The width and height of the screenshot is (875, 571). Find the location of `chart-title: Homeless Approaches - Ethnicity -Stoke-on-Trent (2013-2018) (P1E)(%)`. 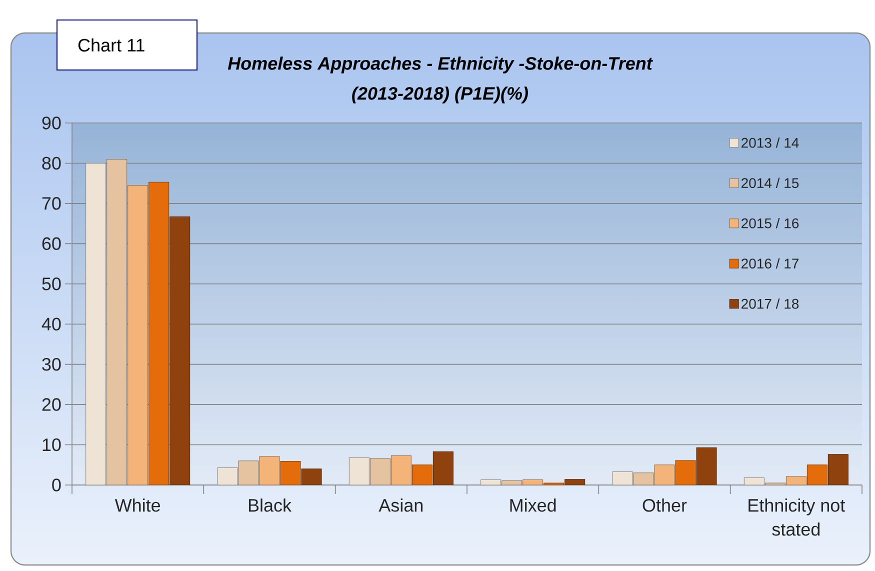

chart-title: Homeless Approaches - Ethnicity -Stoke-on-Trent (2013-2018) (P1E)(%) is located at coordinates (441, 80).